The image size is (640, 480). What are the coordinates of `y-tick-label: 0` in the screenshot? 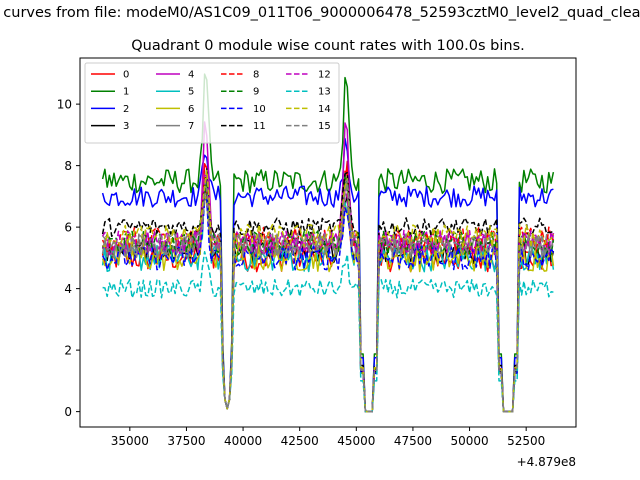 It's located at (68, 412).